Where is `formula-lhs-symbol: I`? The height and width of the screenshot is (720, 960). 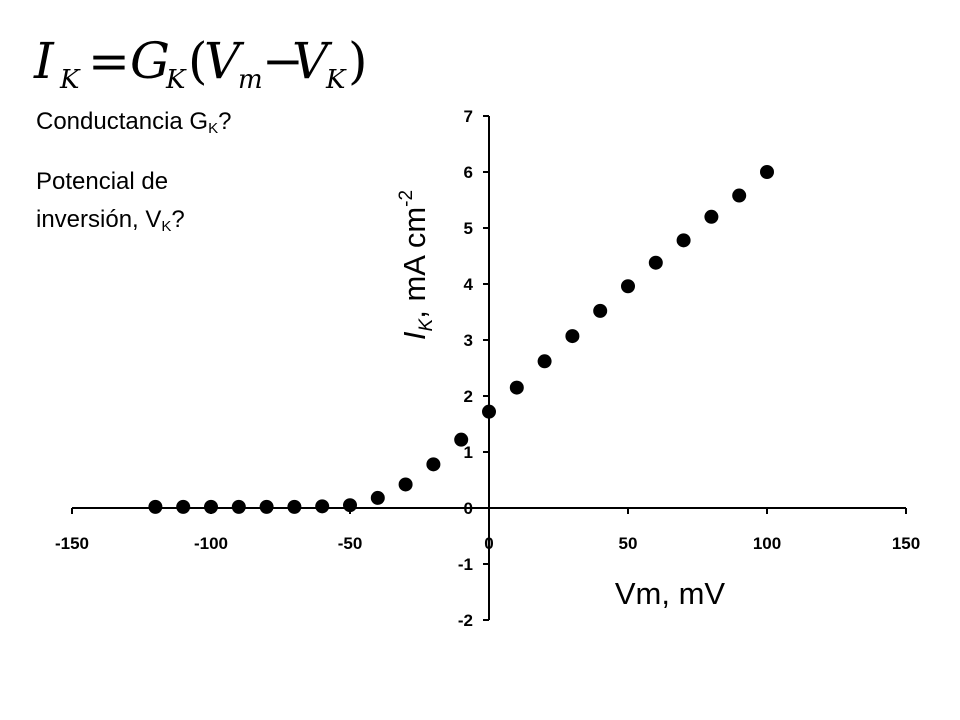 formula-lhs-symbol: I is located at coordinates (44, 61).